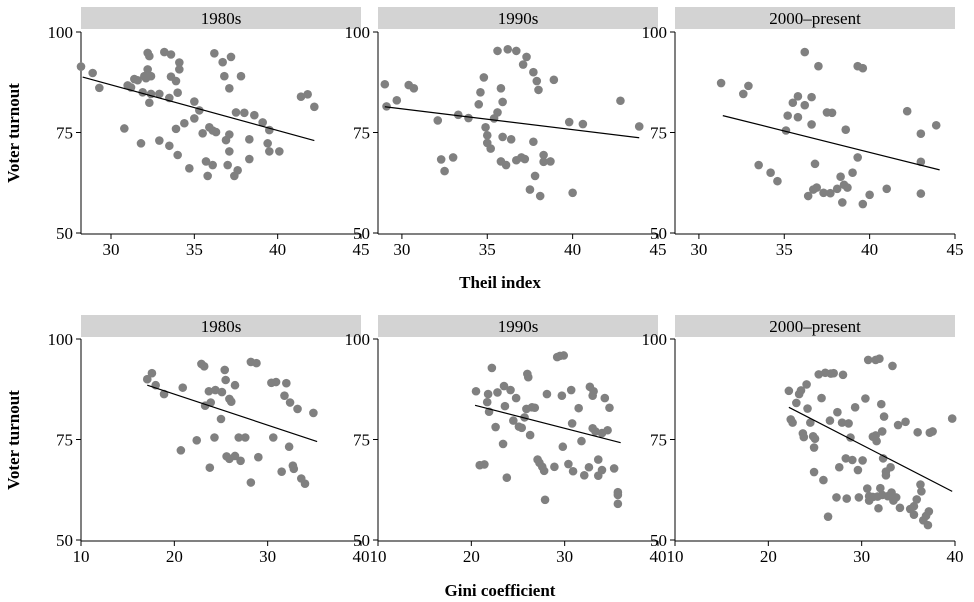  What do you see at coordinates (81, 556) in the screenshot?
I see `x-tick-label: 10` at bounding box center [81, 556].